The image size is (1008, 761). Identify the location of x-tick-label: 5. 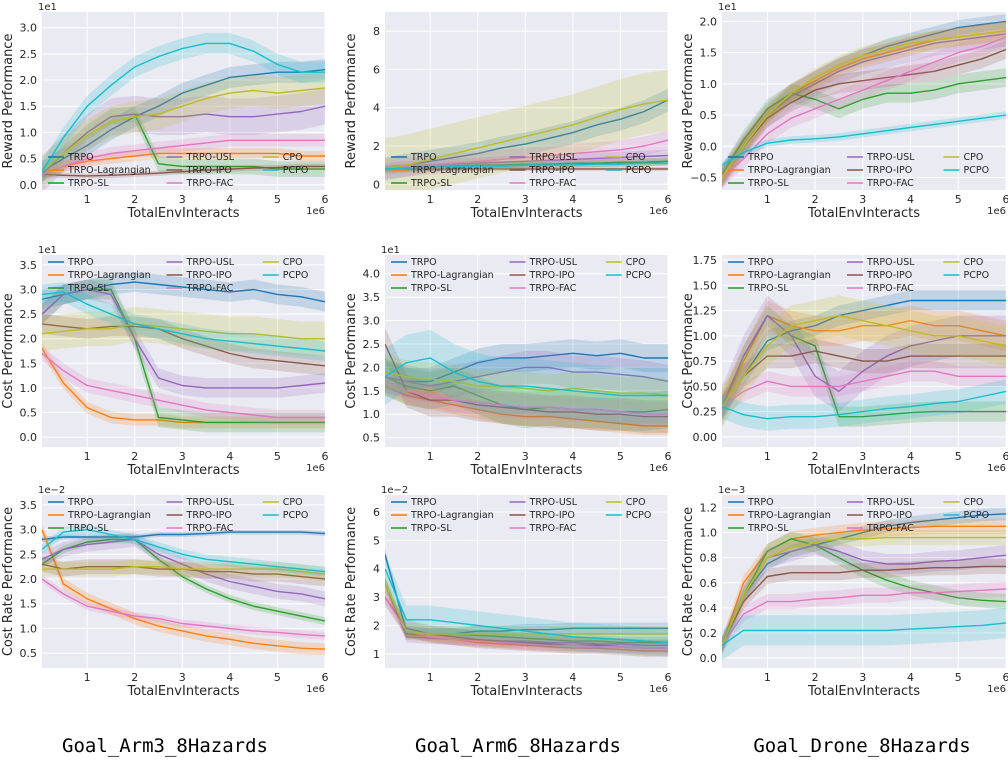
(277, 677).